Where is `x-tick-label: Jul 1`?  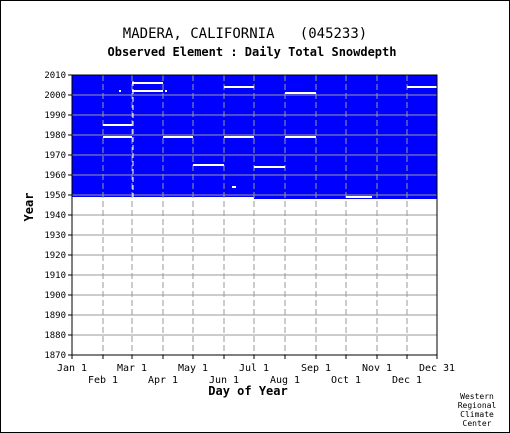
x-tick-label: Jul 1 is located at coordinates (254, 368).